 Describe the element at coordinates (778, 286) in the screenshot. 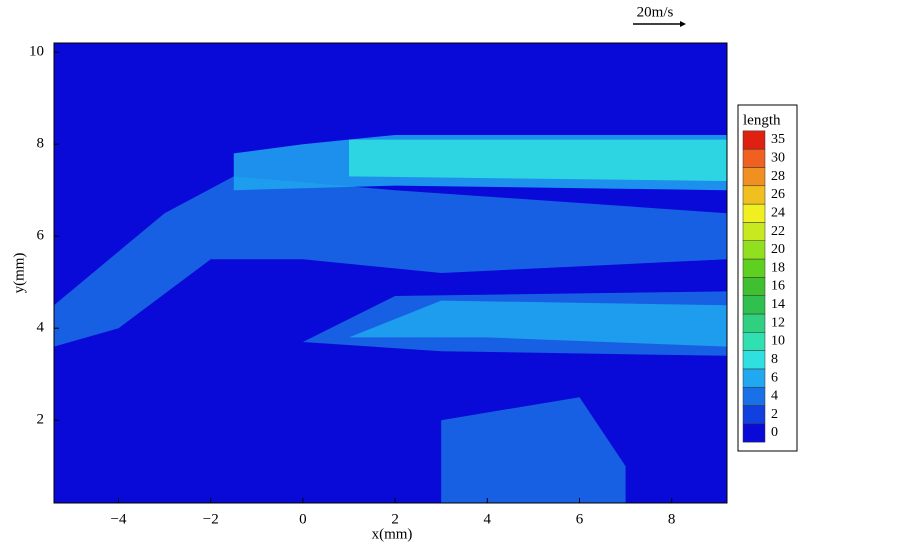

I see `colorbar-label: 16` at that location.